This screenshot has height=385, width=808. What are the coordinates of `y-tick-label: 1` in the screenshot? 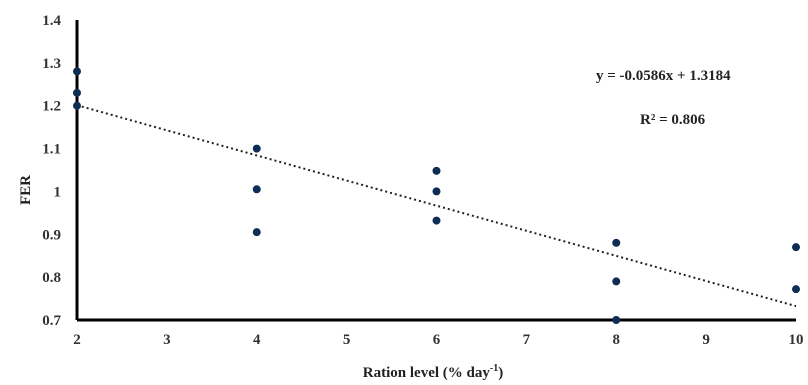 It's located at (58, 192).